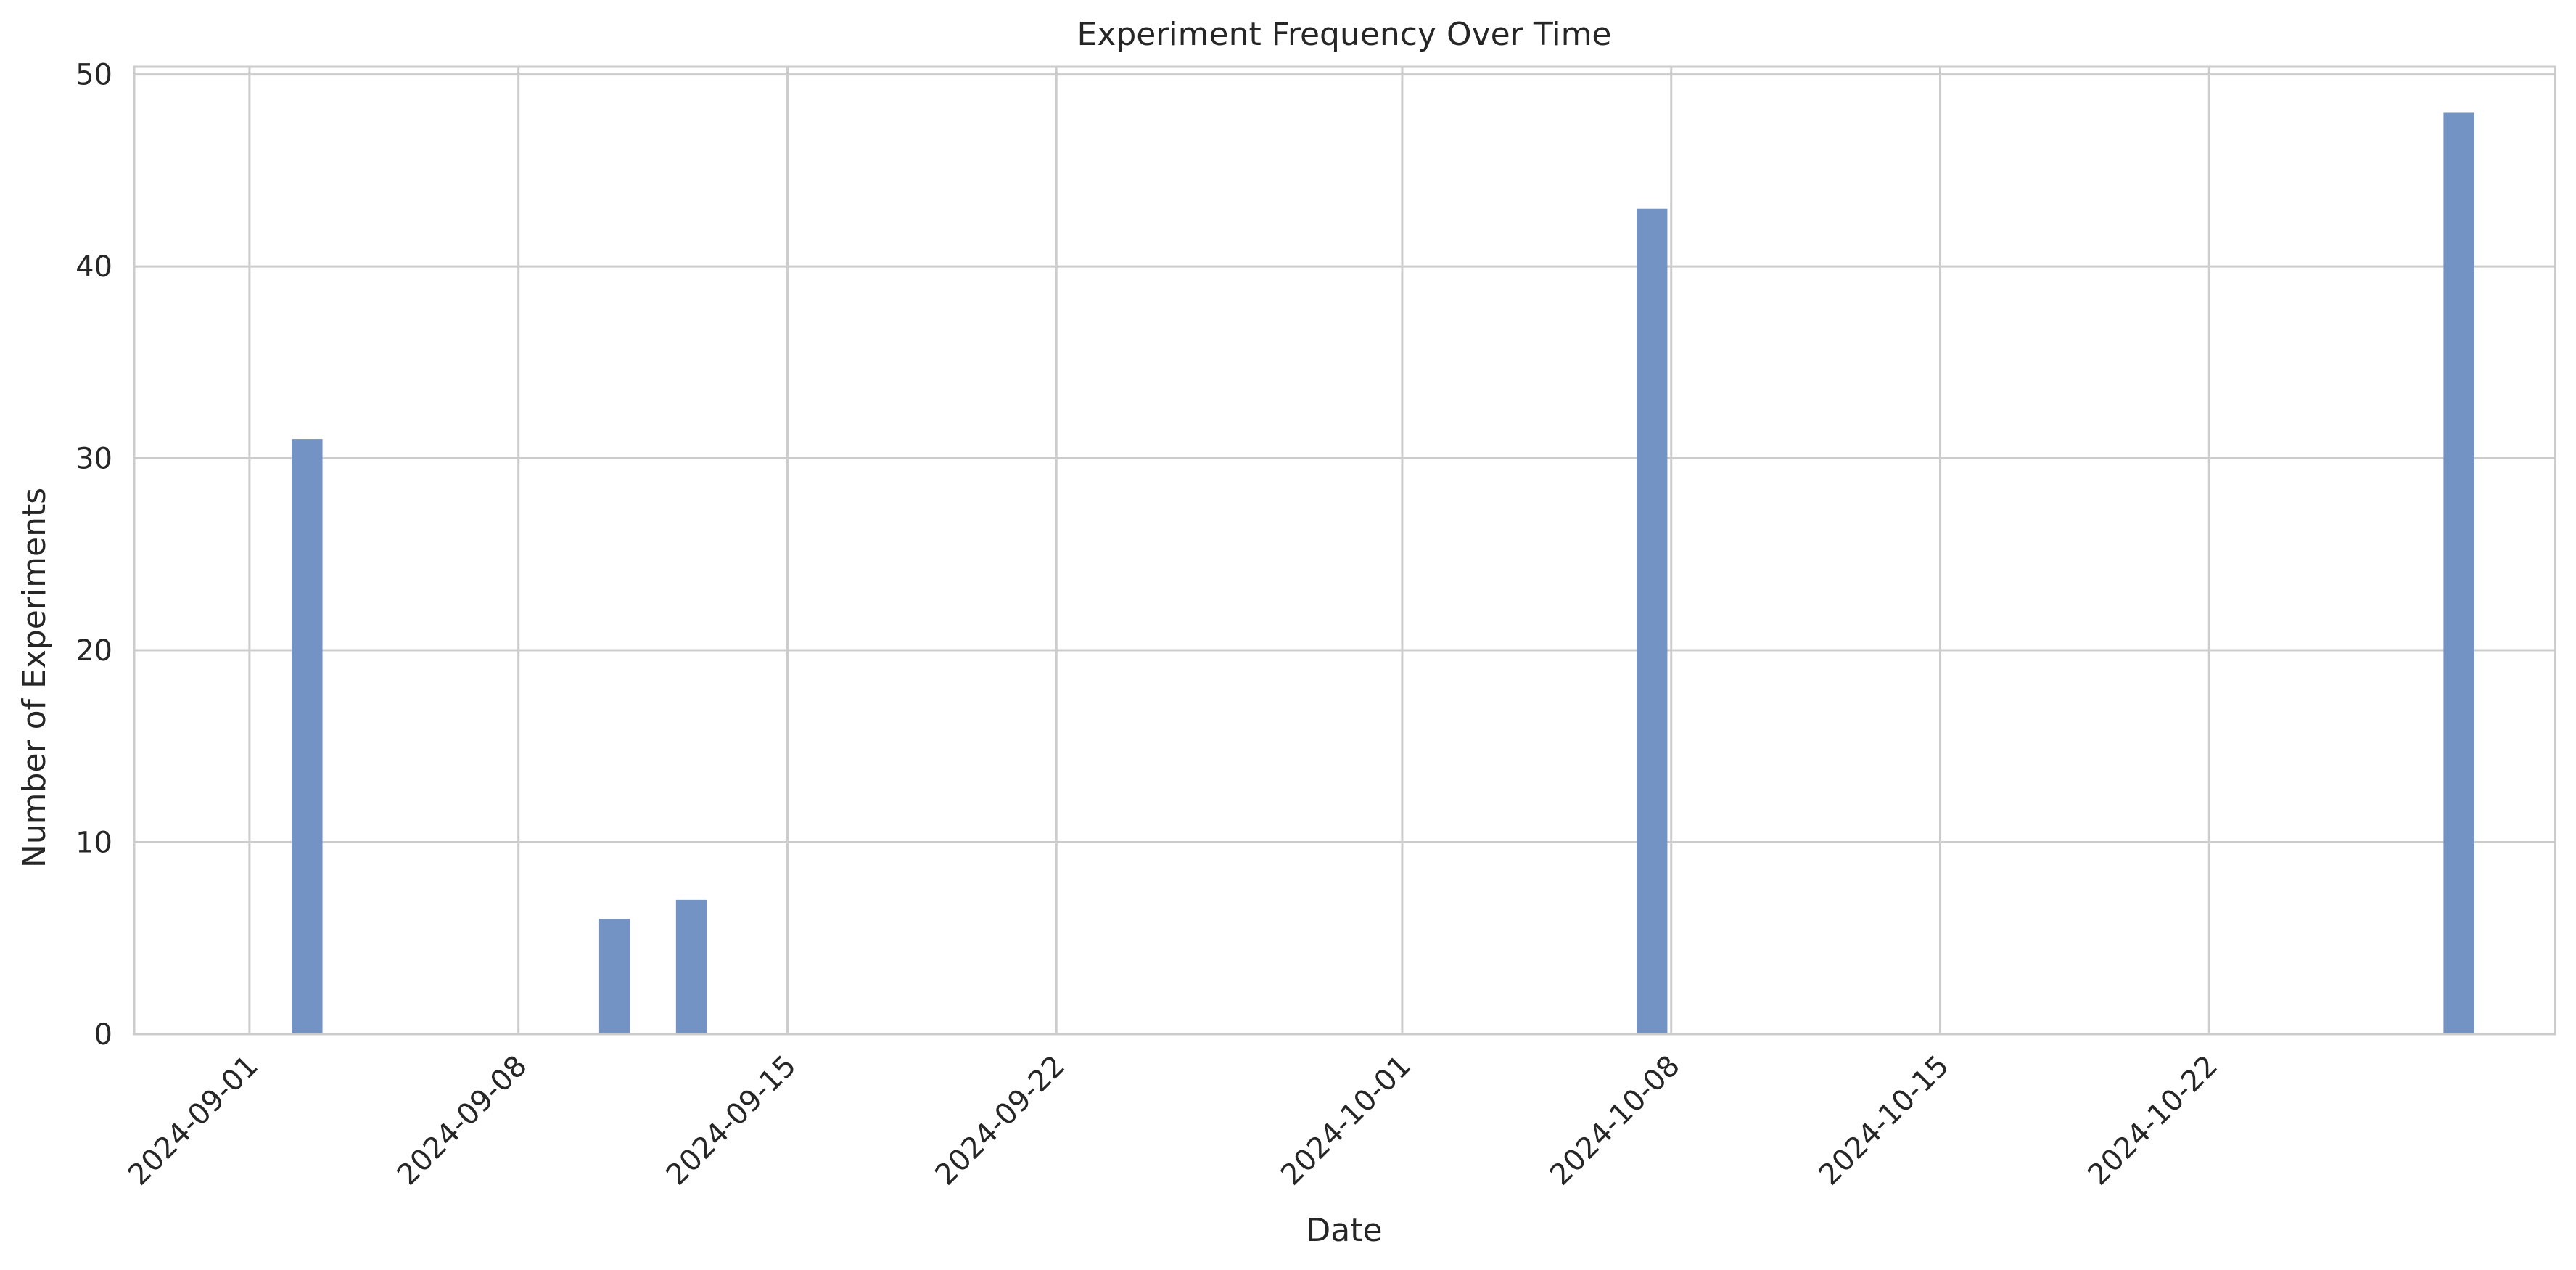 This screenshot has width=2576, height=1270. Describe the element at coordinates (93, 555) in the screenshot. I see `y-tick-labels: 0 10 20 30 40 50` at that location.